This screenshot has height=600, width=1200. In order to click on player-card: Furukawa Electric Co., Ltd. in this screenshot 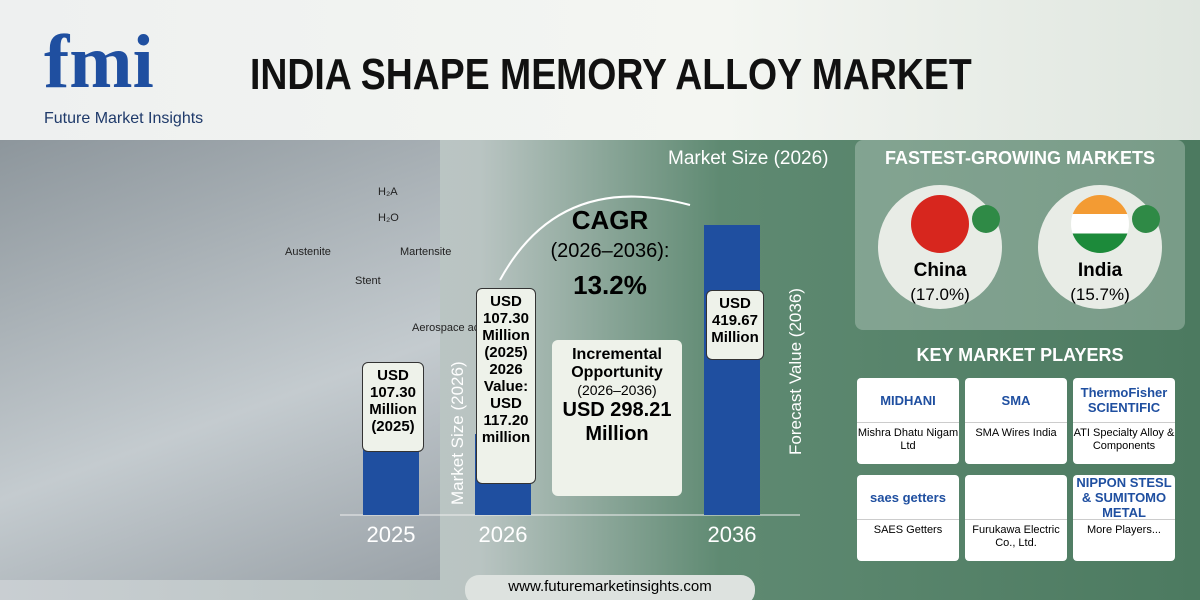, I will do `click(1016, 518)`.